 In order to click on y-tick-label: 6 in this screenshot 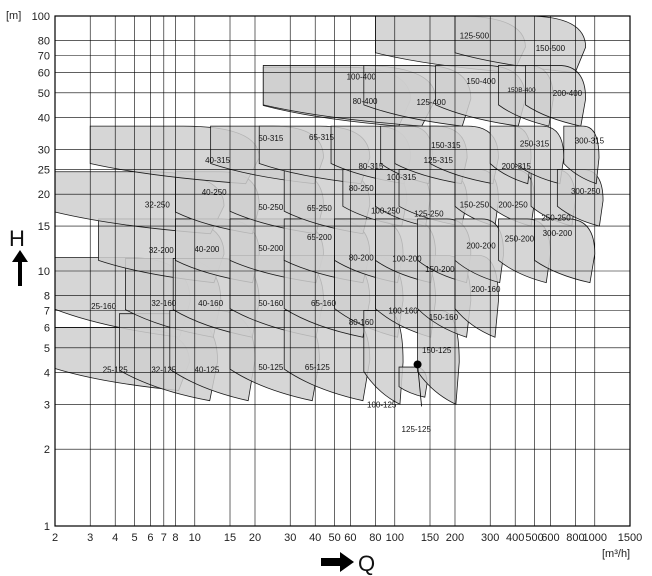, I will do `click(47, 329)`.